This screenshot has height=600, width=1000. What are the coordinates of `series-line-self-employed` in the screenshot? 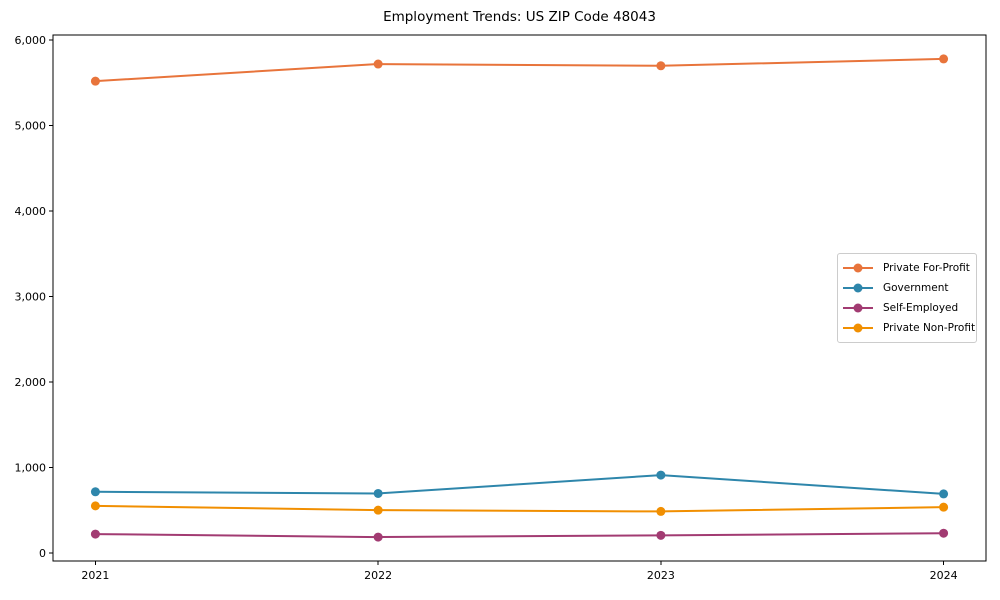 It's located at (519, 535).